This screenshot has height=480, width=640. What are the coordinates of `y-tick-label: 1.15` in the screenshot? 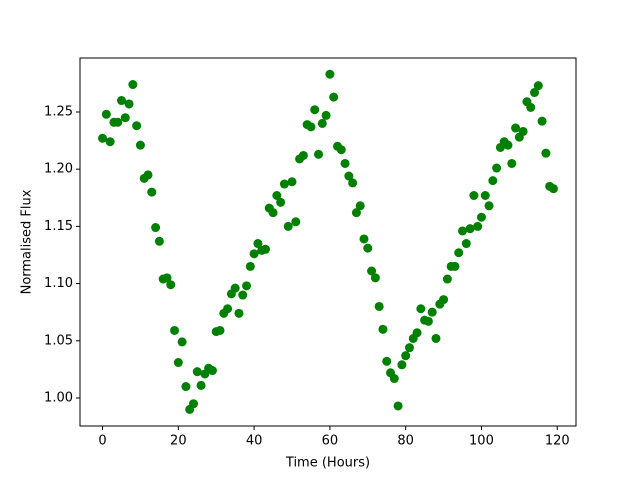 It's located at (58, 226).